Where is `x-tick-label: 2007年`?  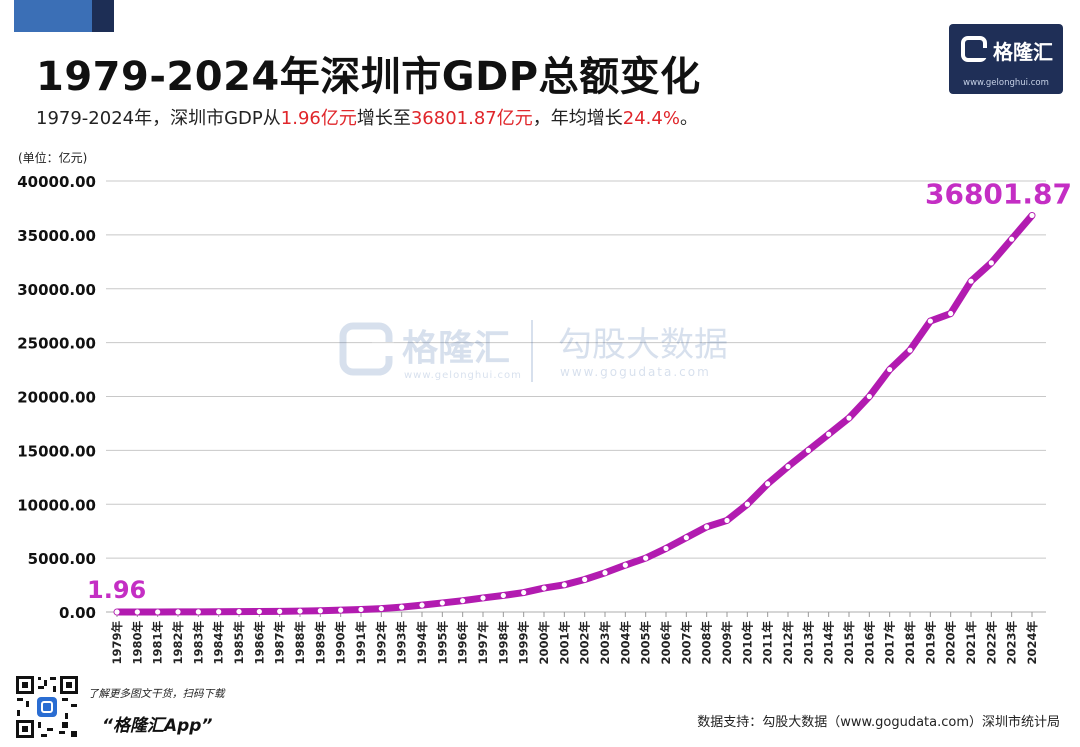
x-tick-label: 2007年 is located at coordinates (686, 643).